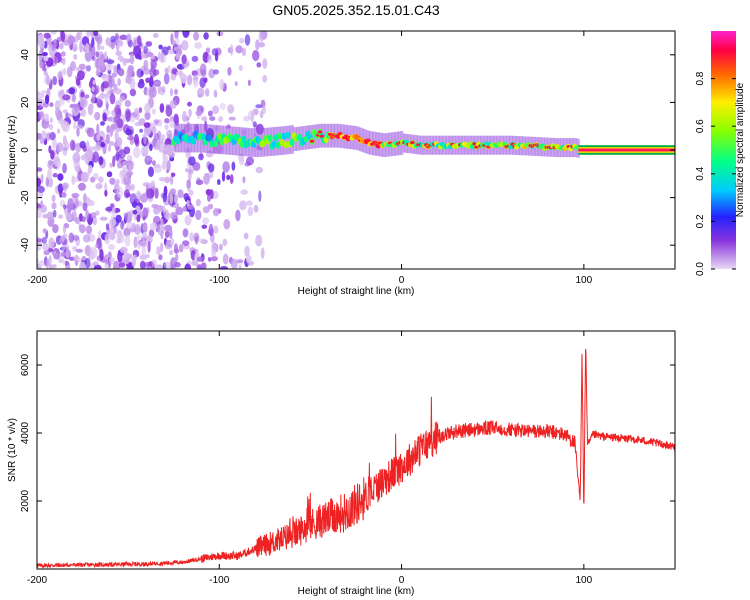 This screenshot has width=750, height=600. What do you see at coordinates (152, 150) in the screenshot?
I see `spectrogram-cells` at bounding box center [152, 150].